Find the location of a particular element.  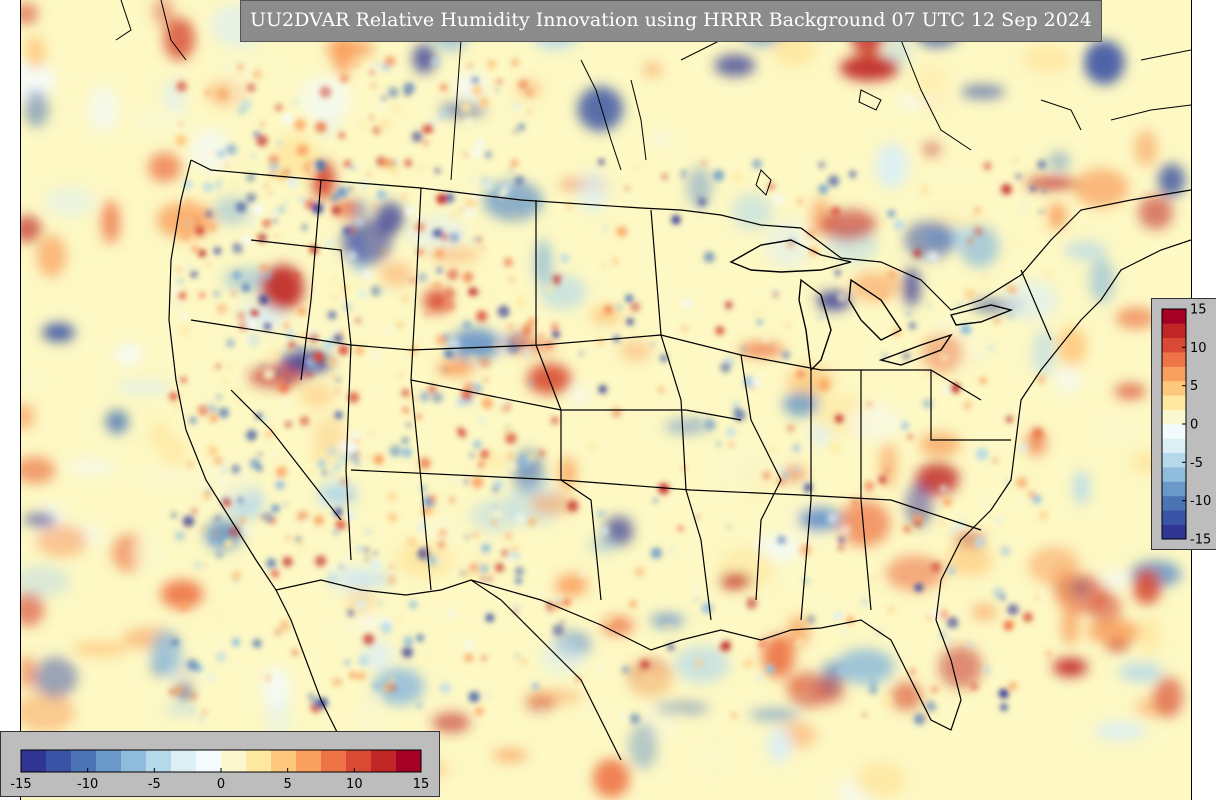

lake-superior is located at coordinates (790, 256).